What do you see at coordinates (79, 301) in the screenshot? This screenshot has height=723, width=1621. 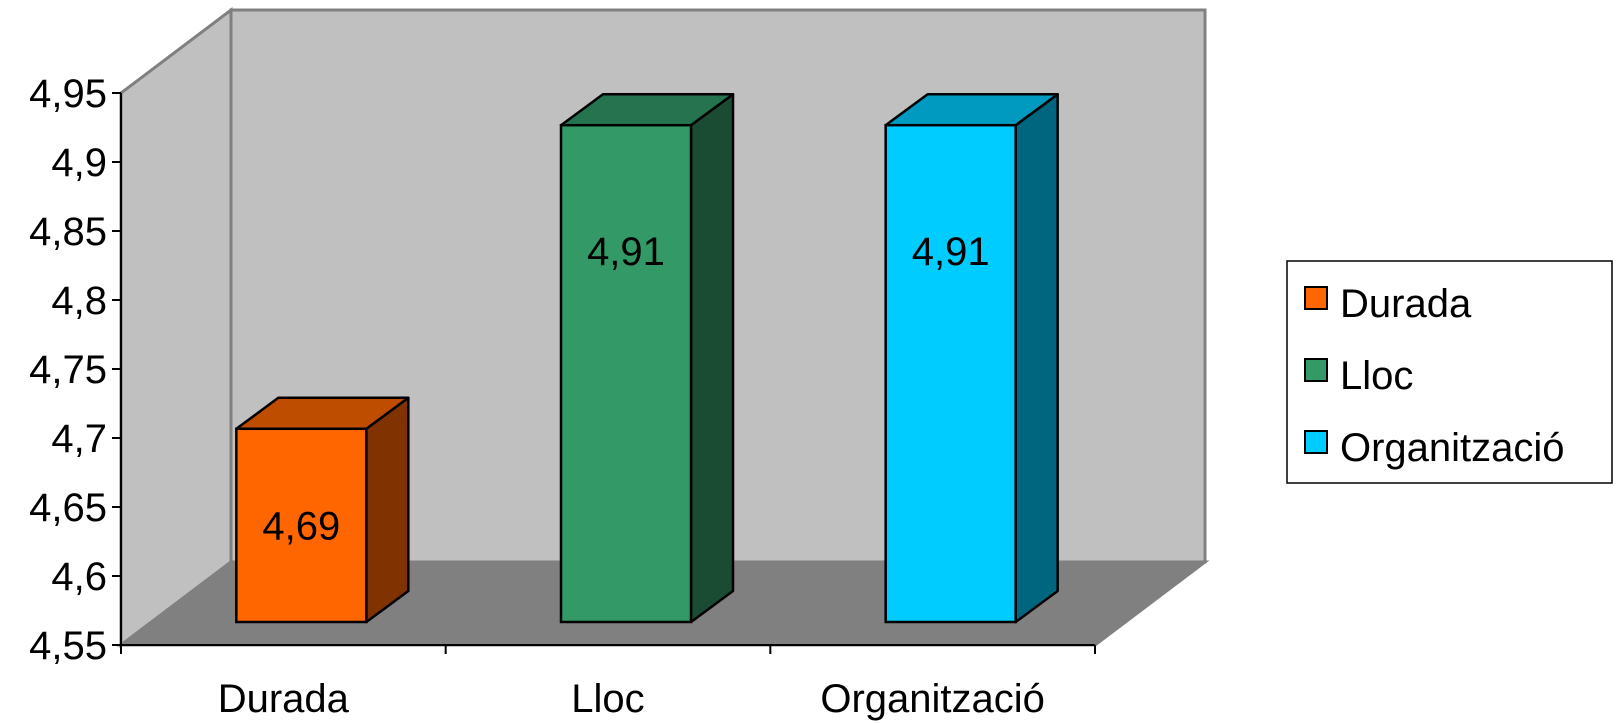 I see `y-tick-label: 4,8` at bounding box center [79, 301].